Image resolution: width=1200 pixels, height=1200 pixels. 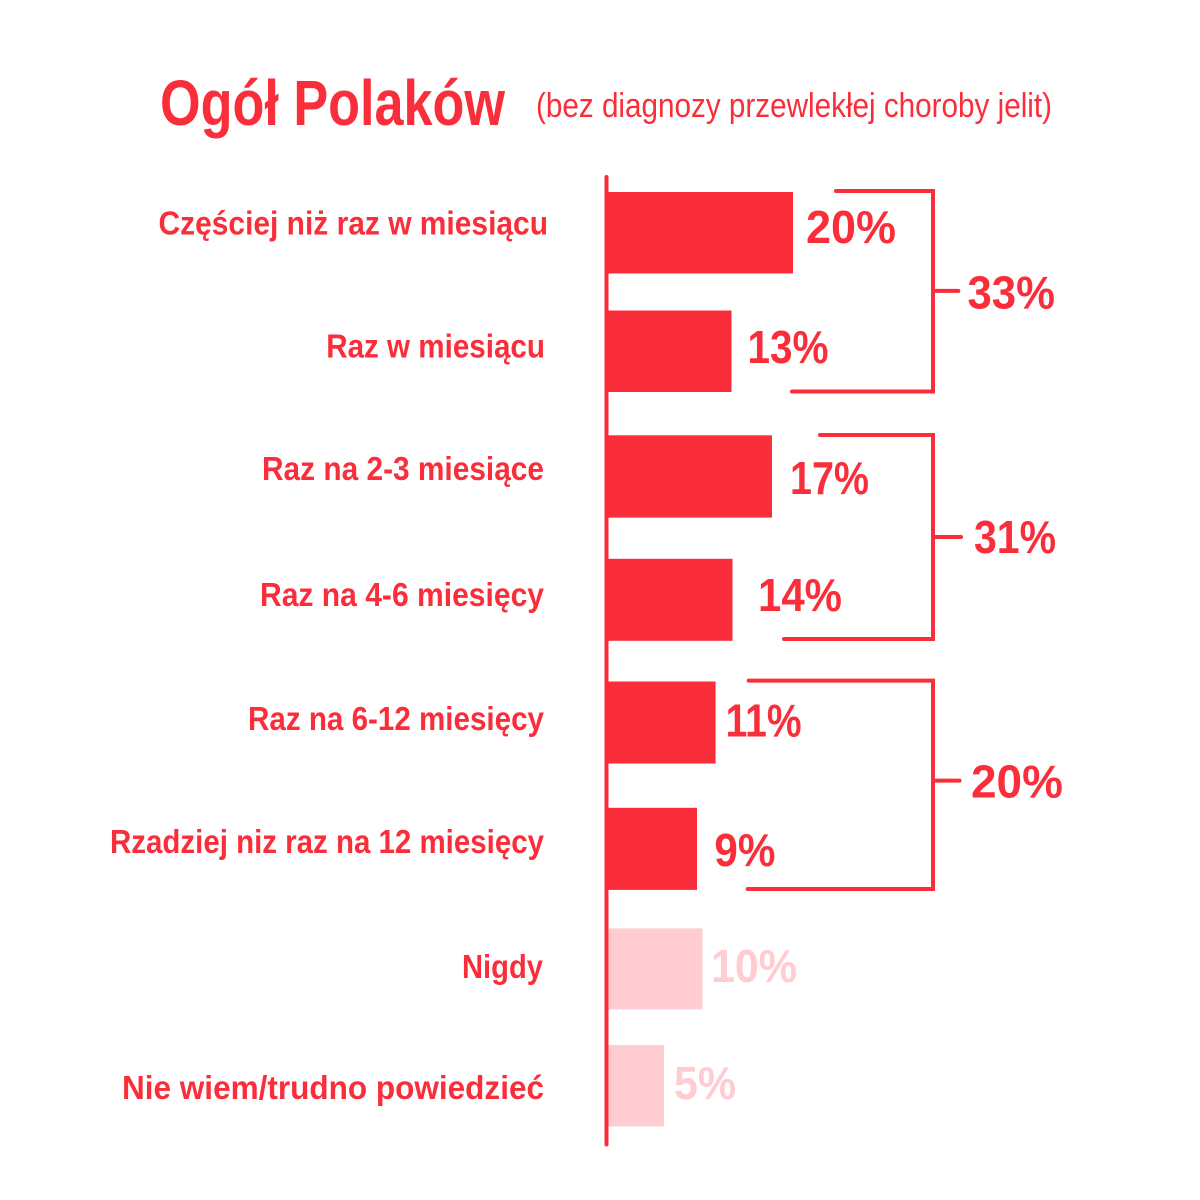 What do you see at coordinates (402, 594) in the screenshot?
I see `svg-text: Raz na 4-6 miesięcy` at bounding box center [402, 594].